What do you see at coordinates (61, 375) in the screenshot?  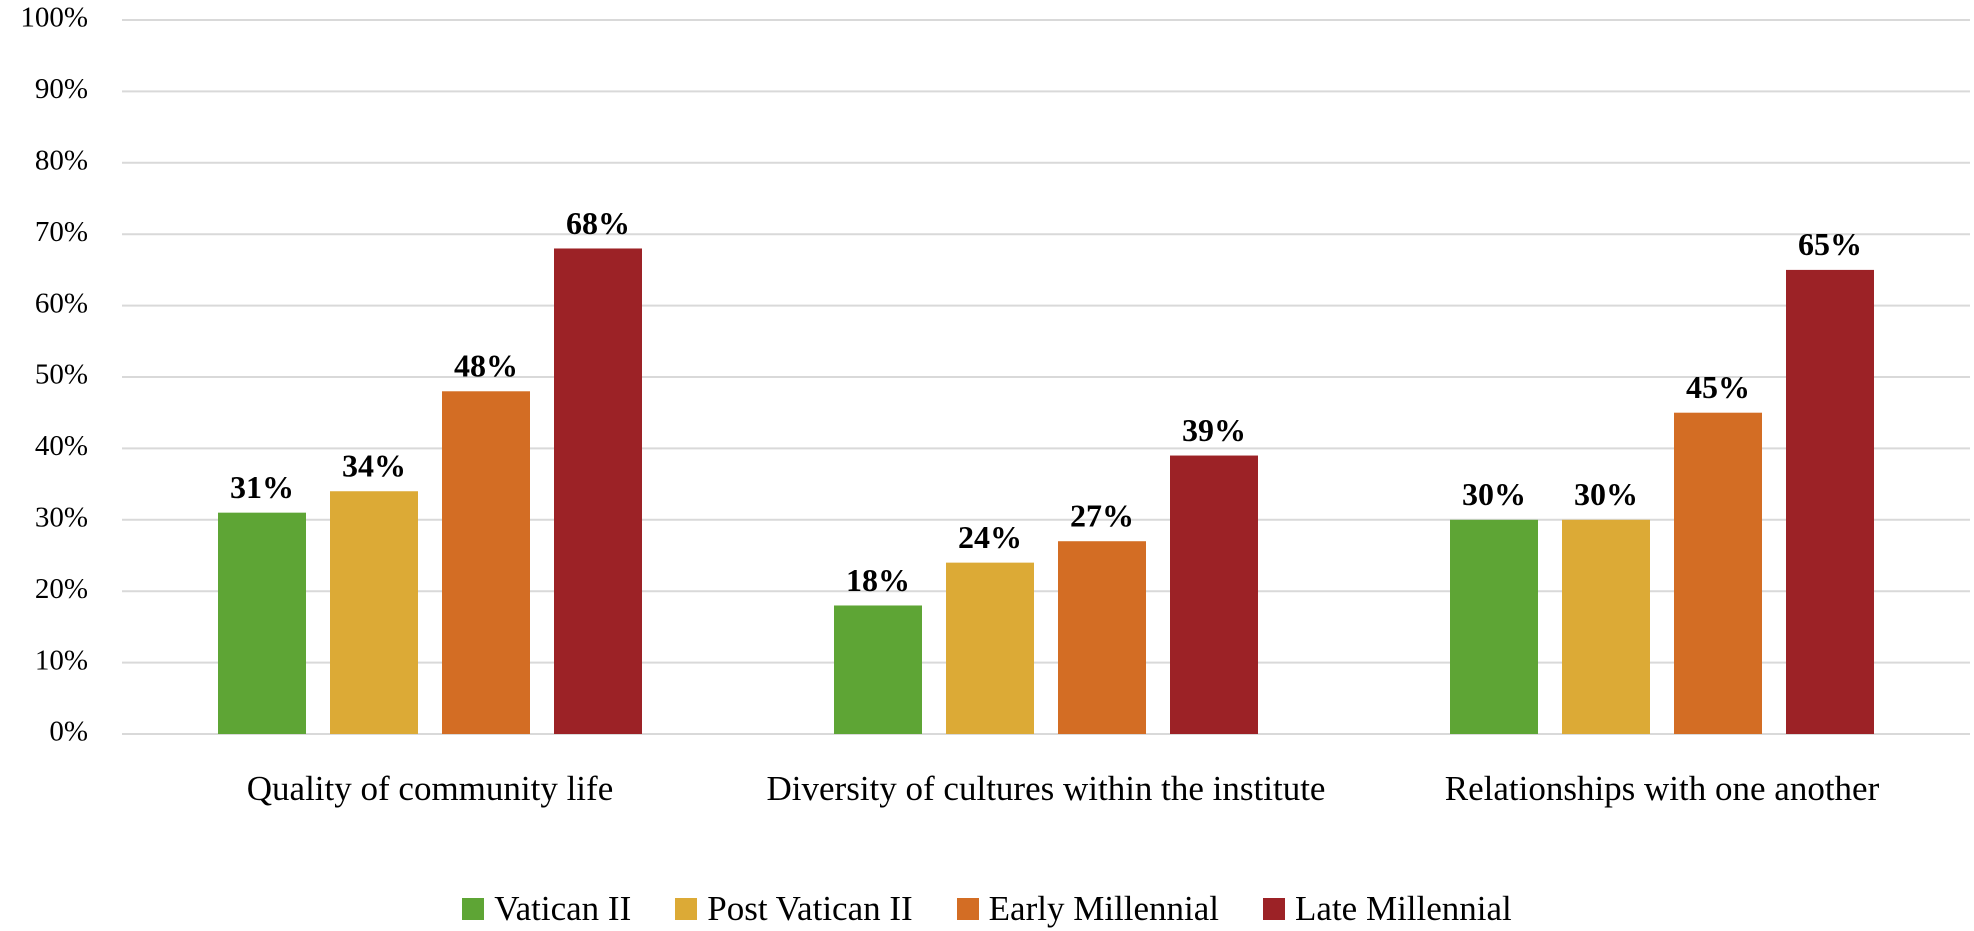 I see `y-tick-label: 50%` at bounding box center [61, 375].